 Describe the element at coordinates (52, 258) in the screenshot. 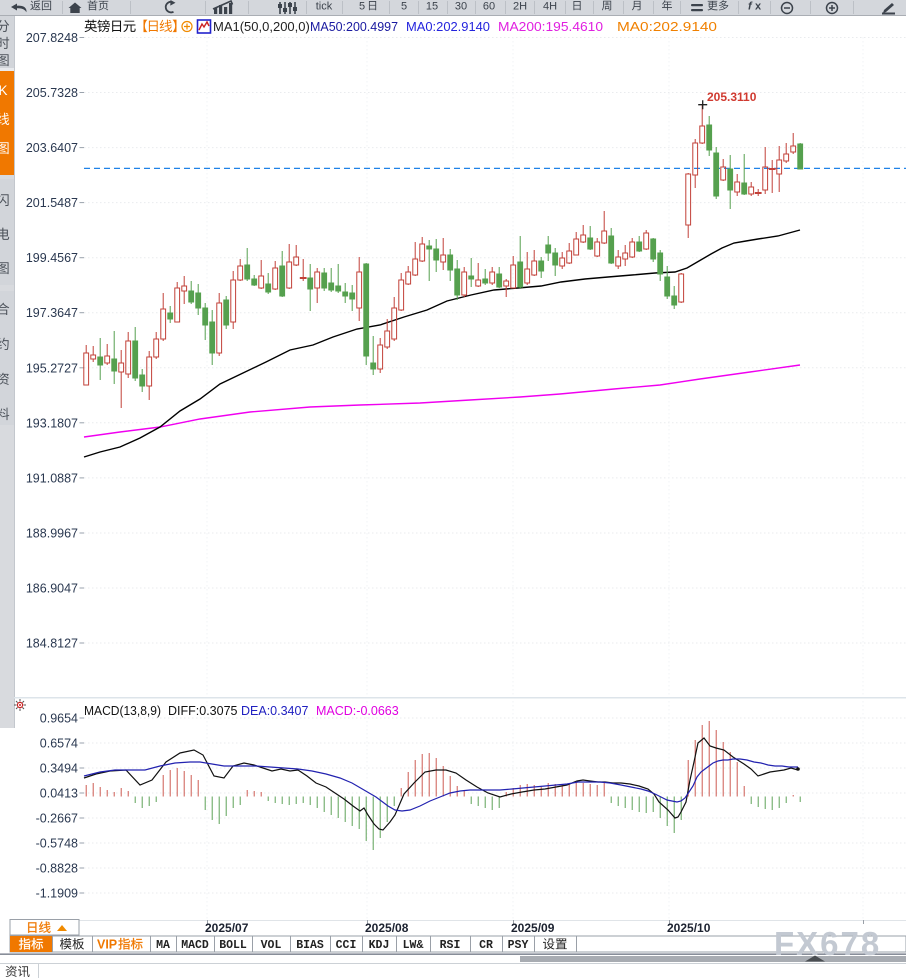

I see `svg-text: 199.4567` at that location.